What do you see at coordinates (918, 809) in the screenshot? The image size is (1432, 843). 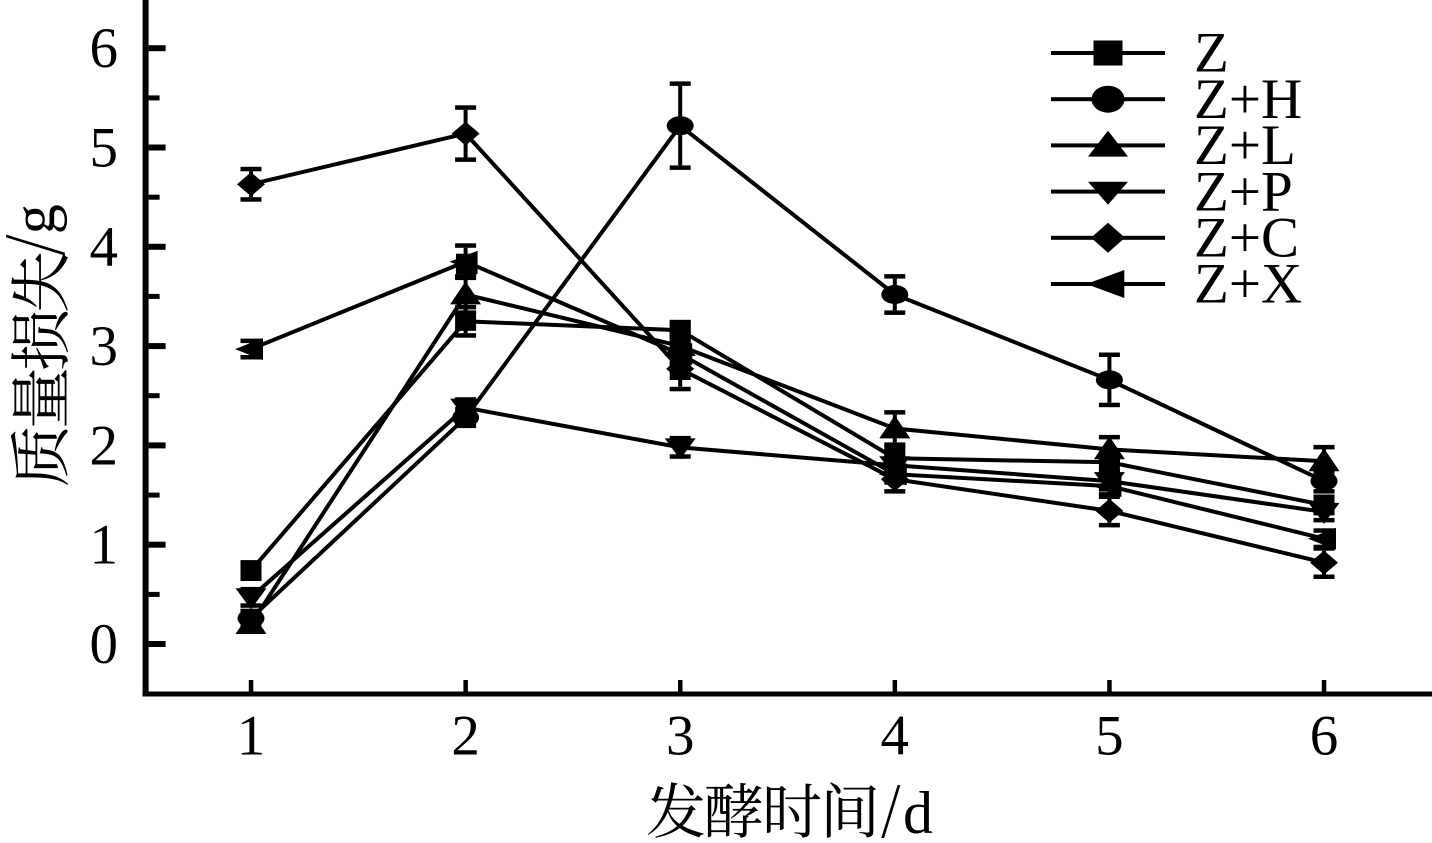 I see `svg-text: d` at bounding box center [918, 809].